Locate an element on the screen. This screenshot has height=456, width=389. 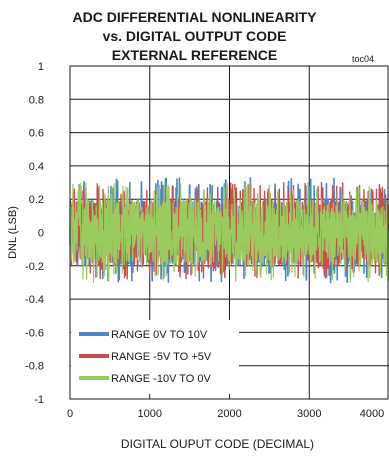
y-tick-label: -1 is located at coordinates (39, 400).